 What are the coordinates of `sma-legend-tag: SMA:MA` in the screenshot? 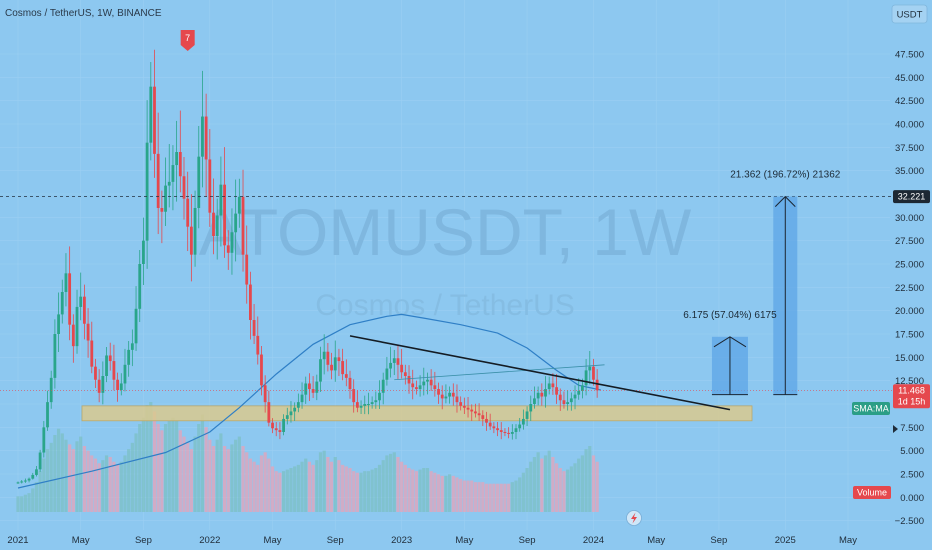 It's located at (871, 408).